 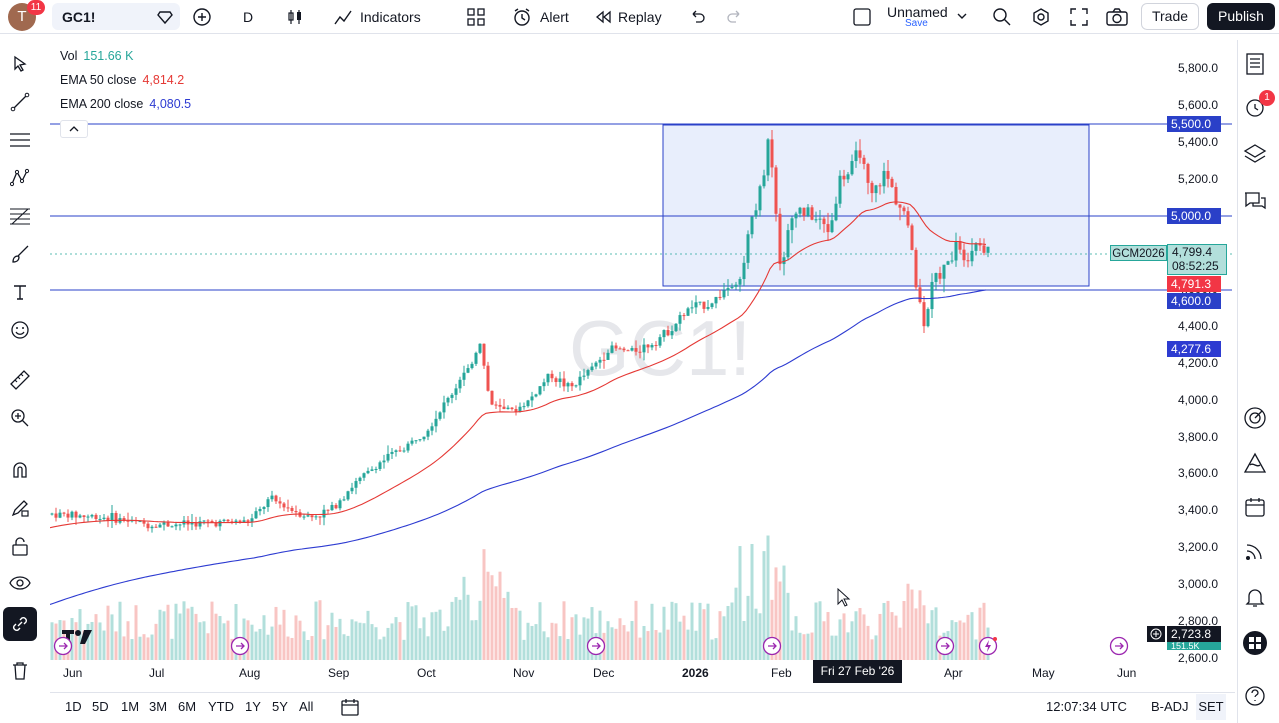 I want to click on time-axis: Jun Jul Aug Sep Oct Nov Dec 2026 Feb Apr May Jun, so click(x=641, y=675).